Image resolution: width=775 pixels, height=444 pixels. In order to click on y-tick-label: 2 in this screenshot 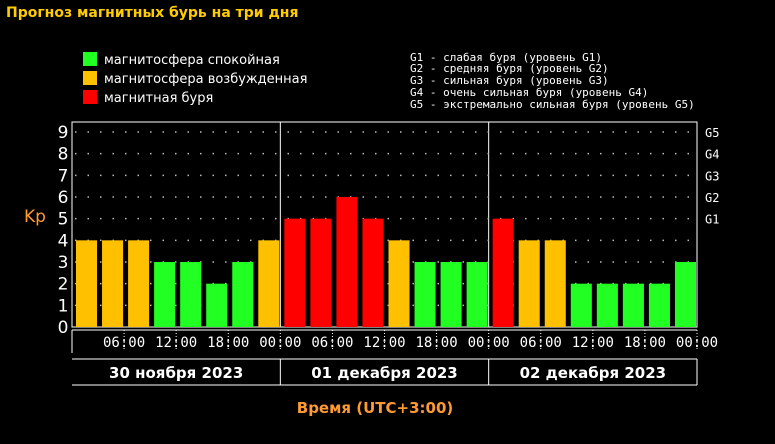, I will do `click(63, 285)`.